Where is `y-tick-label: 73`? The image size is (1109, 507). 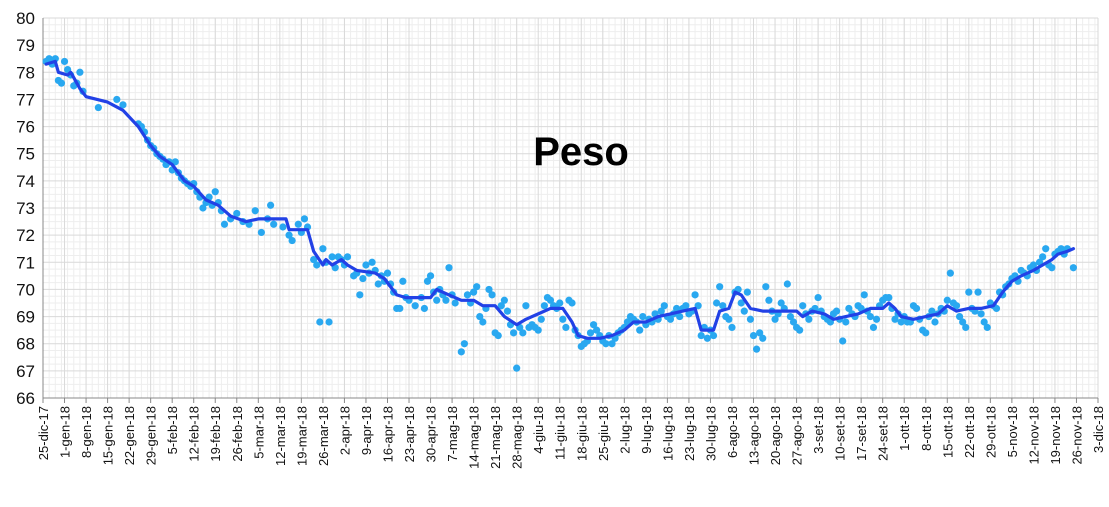 y-tick-label: 73 is located at coordinates (25, 208).